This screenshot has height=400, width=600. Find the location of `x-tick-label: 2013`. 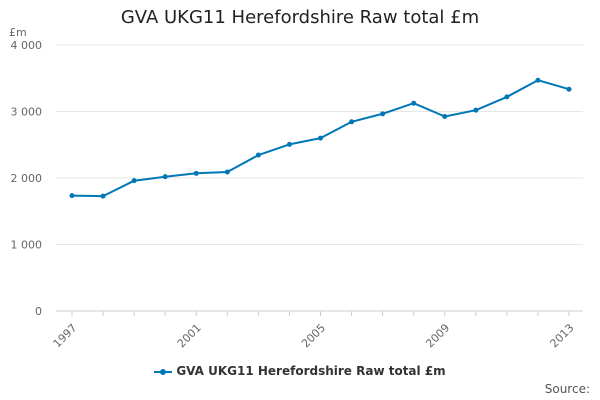

x-tick-label: 2013 is located at coordinates (562, 335).